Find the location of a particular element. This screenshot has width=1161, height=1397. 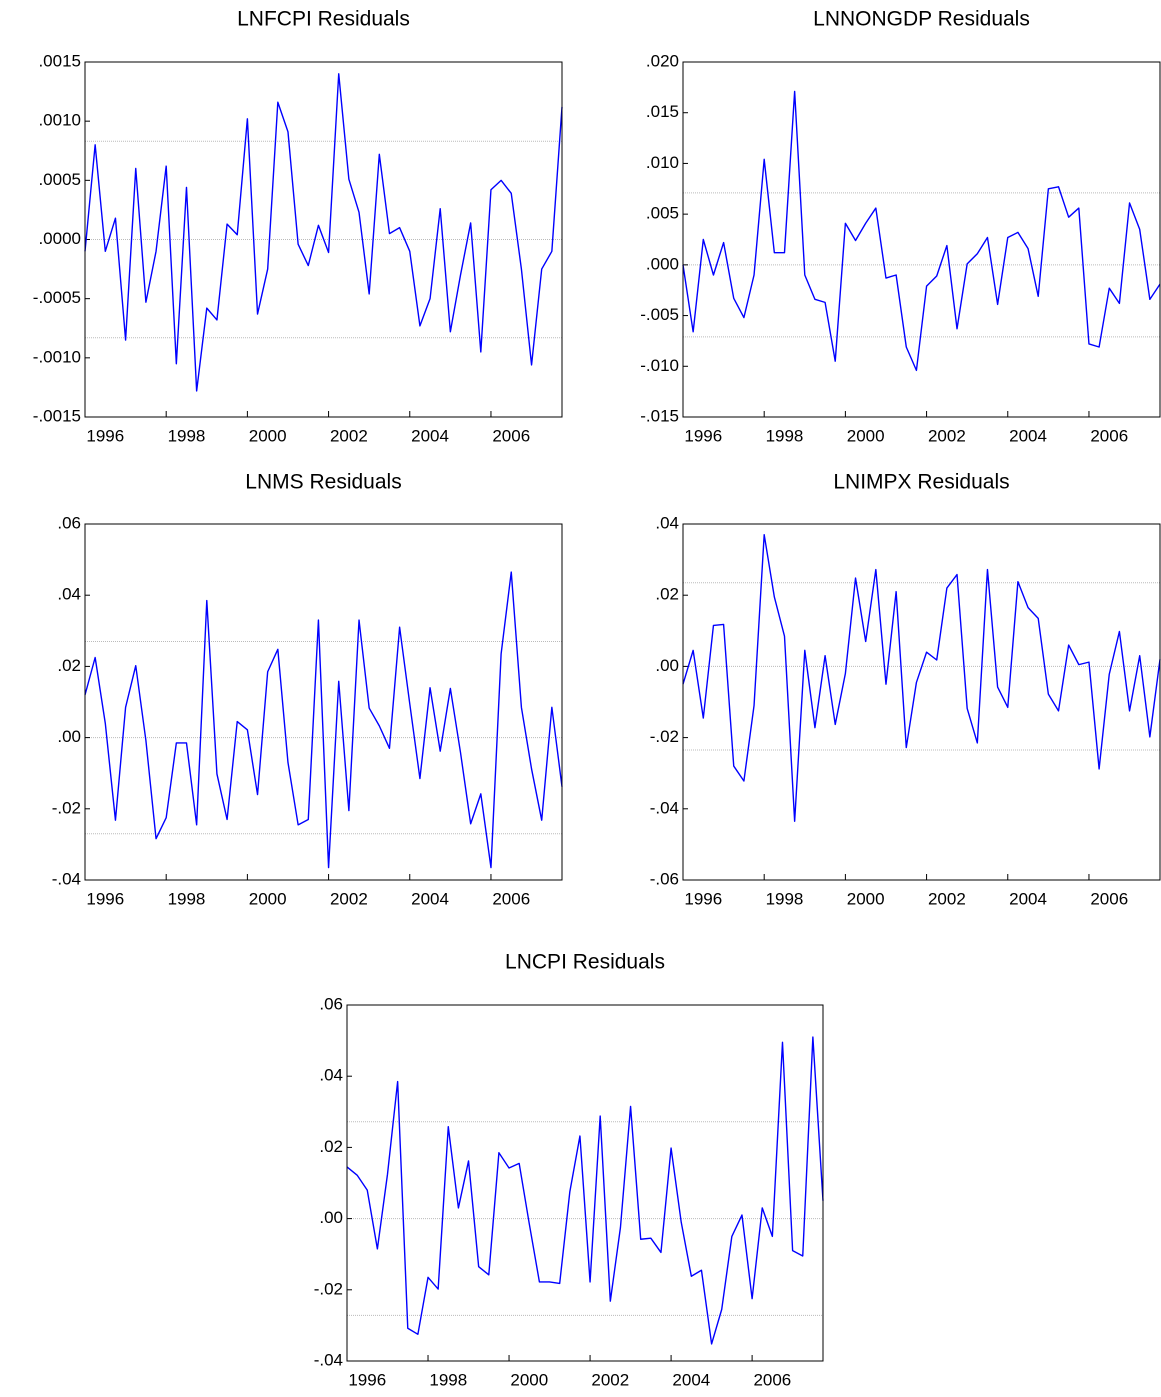

y-tick-label: -.015 is located at coordinates (659, 415).